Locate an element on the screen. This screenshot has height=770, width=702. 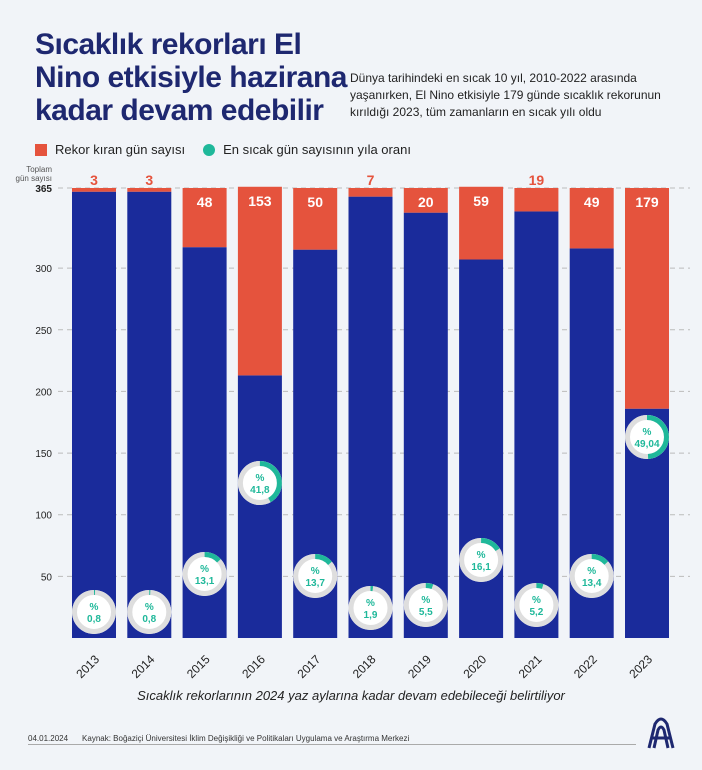
y-tick-label: 200 is located at coordinates (43, 392).